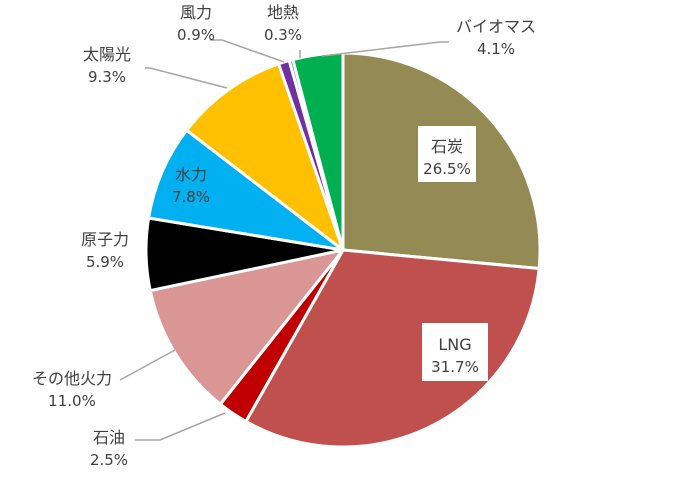 The height and width of the screenshot is (500, 700). Describe the element at coordinates (196, 12) in the screenshot. I see `slice-name-label: 風力` at that location.